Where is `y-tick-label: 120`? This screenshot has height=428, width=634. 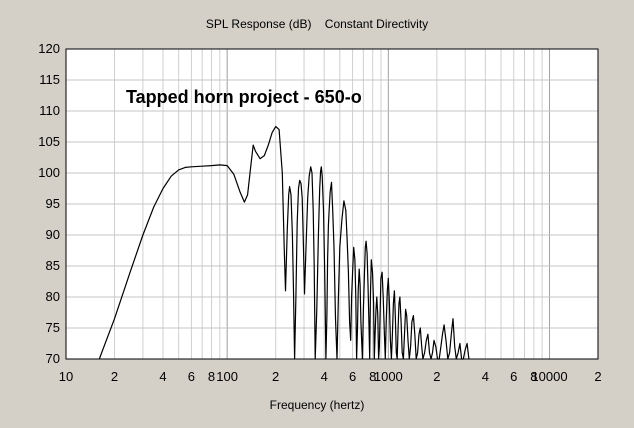
y-tick-label: 120 is located at coordinates (49, 48).